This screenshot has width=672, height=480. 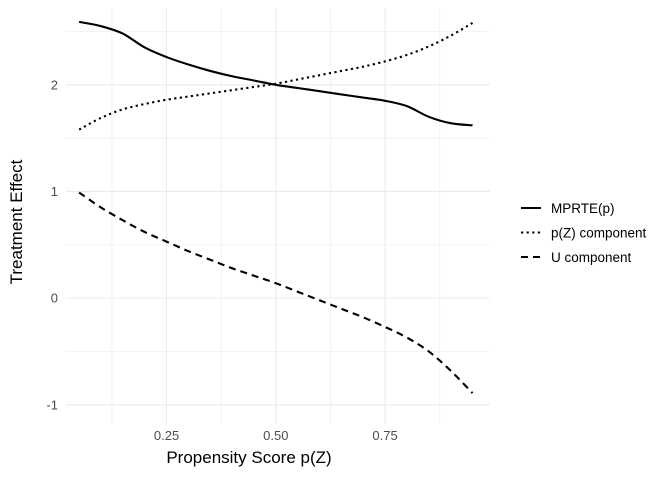 What do you see at coordinates (54, 298) in the screenshot?
I see `y-tick-label: 0` at bounding box center [54, 298].